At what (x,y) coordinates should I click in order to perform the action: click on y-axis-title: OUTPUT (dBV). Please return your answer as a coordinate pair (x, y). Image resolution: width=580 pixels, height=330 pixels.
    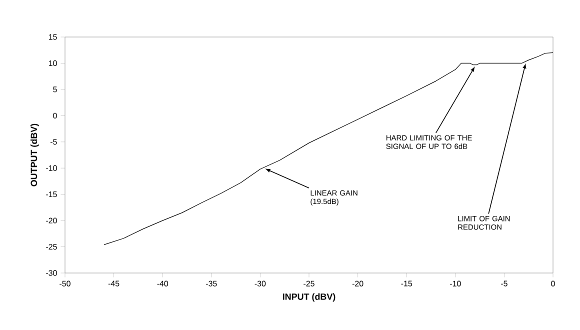
    Looking at the image, I should click on (34, 155).